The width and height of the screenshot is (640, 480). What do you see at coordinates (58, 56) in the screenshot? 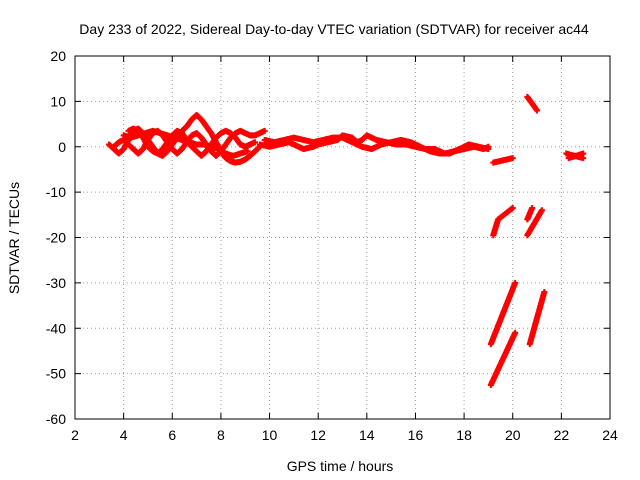
I see `y-tick-label: 20` at bounding box center [58, 56].